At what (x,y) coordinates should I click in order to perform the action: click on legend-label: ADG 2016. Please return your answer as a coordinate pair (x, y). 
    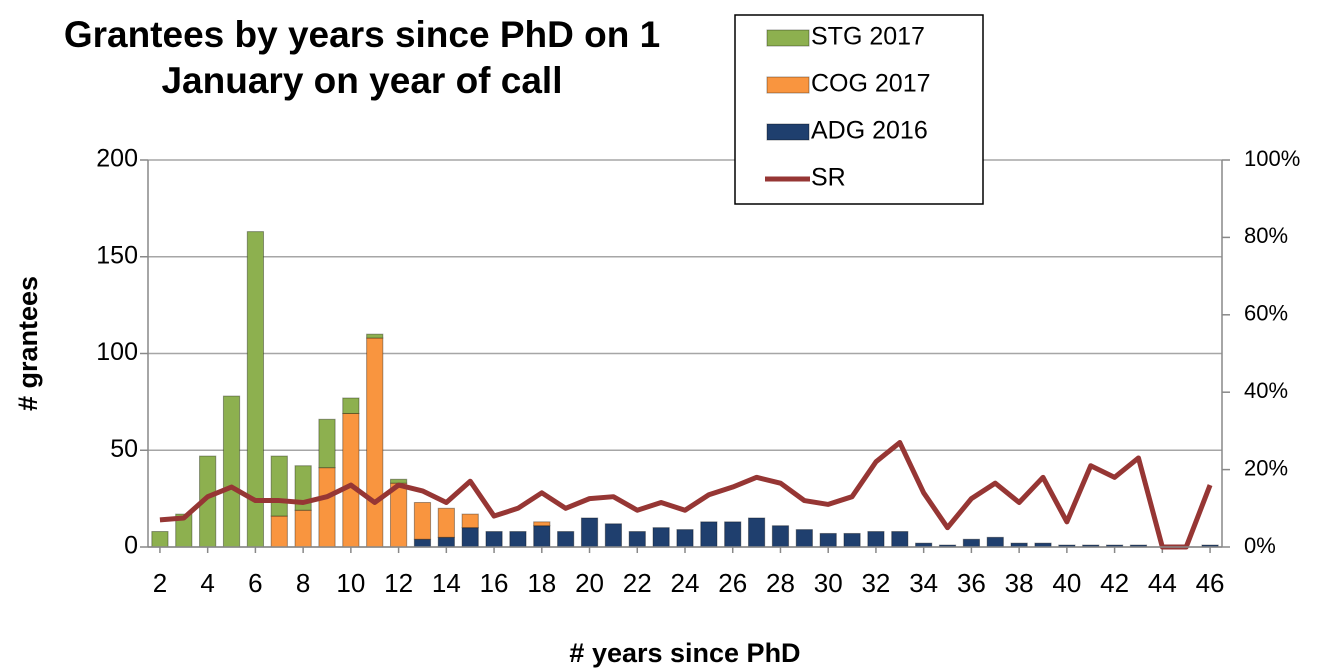
    Looking at the image, I should click on (869, 131).